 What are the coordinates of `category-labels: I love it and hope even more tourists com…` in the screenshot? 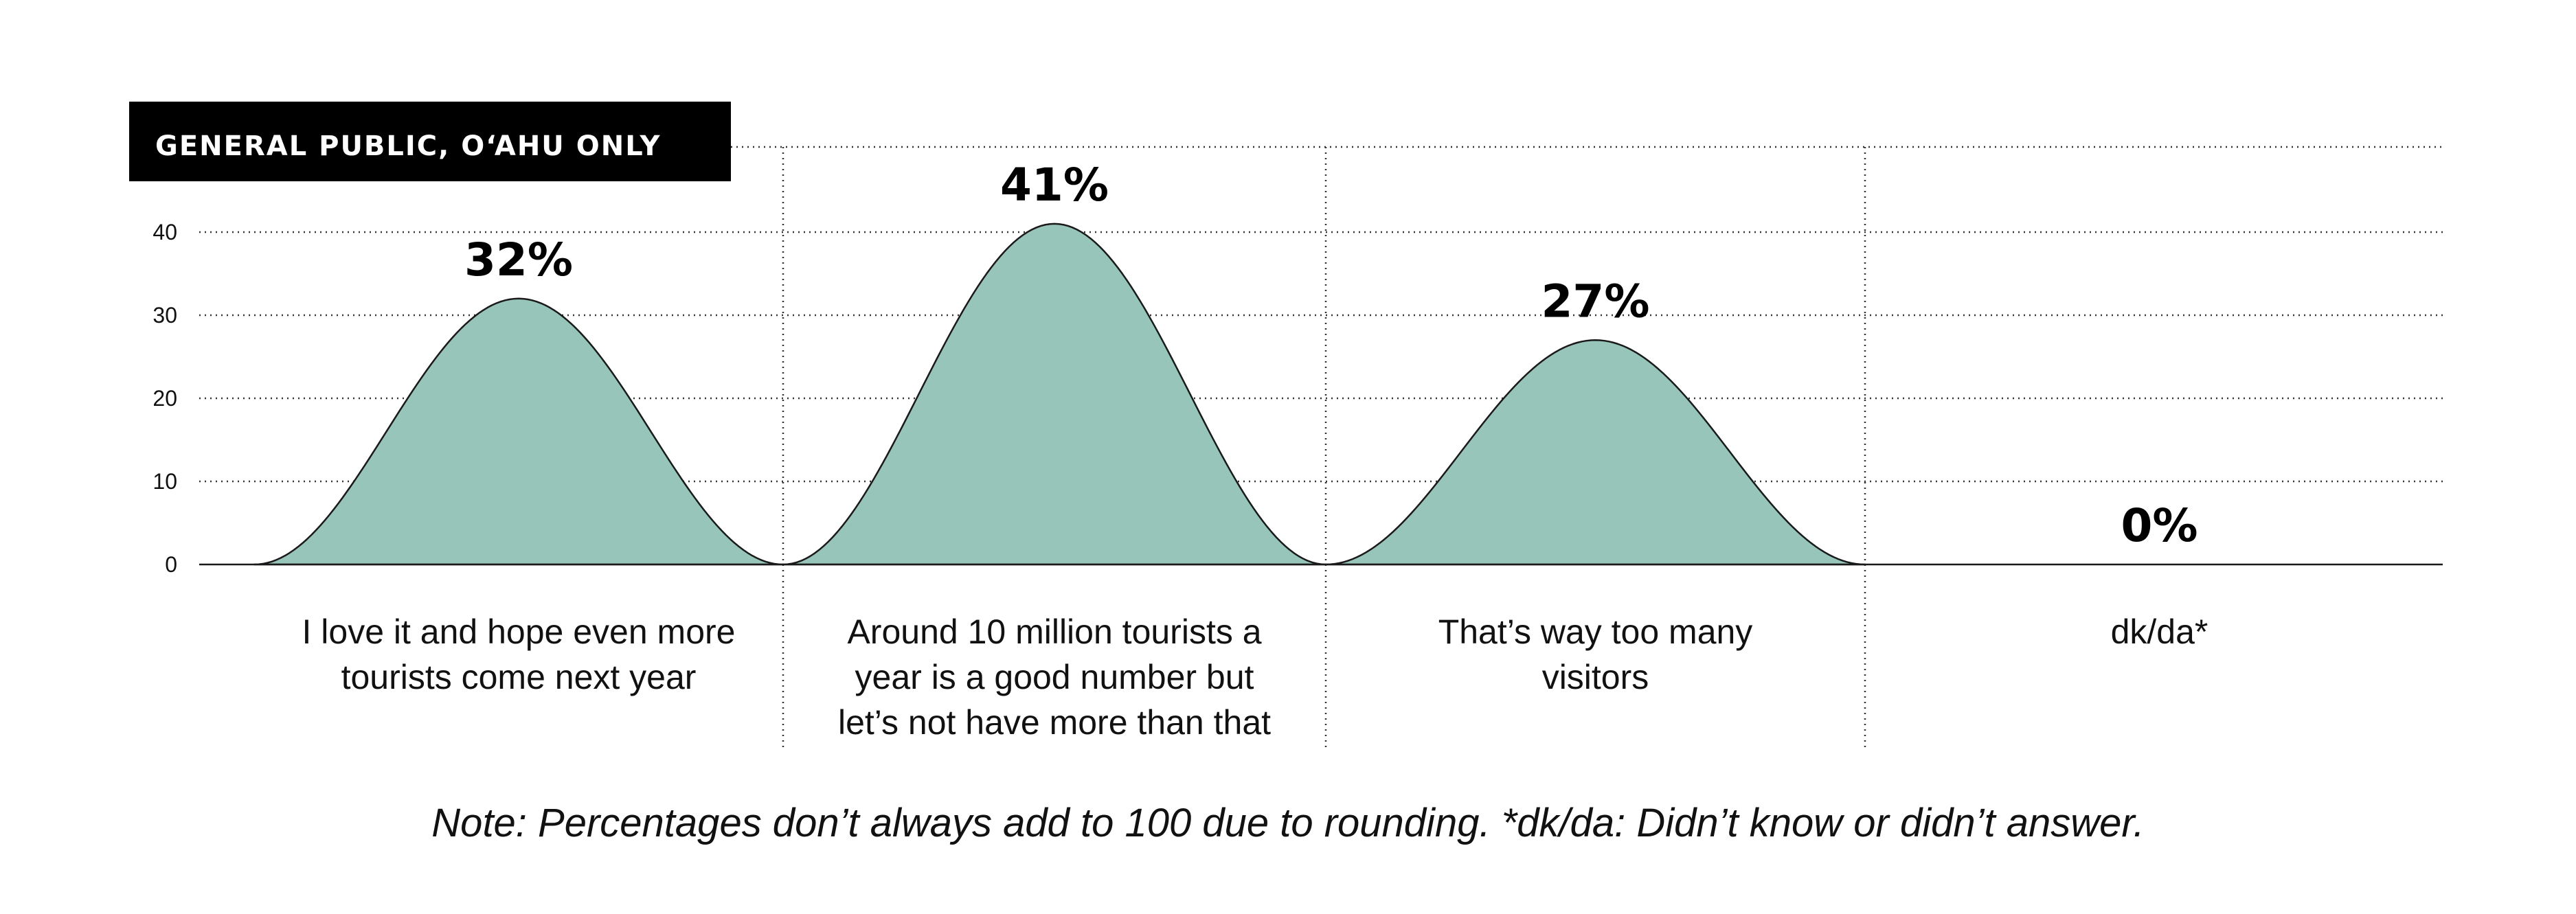 It's located at (1255, 677).